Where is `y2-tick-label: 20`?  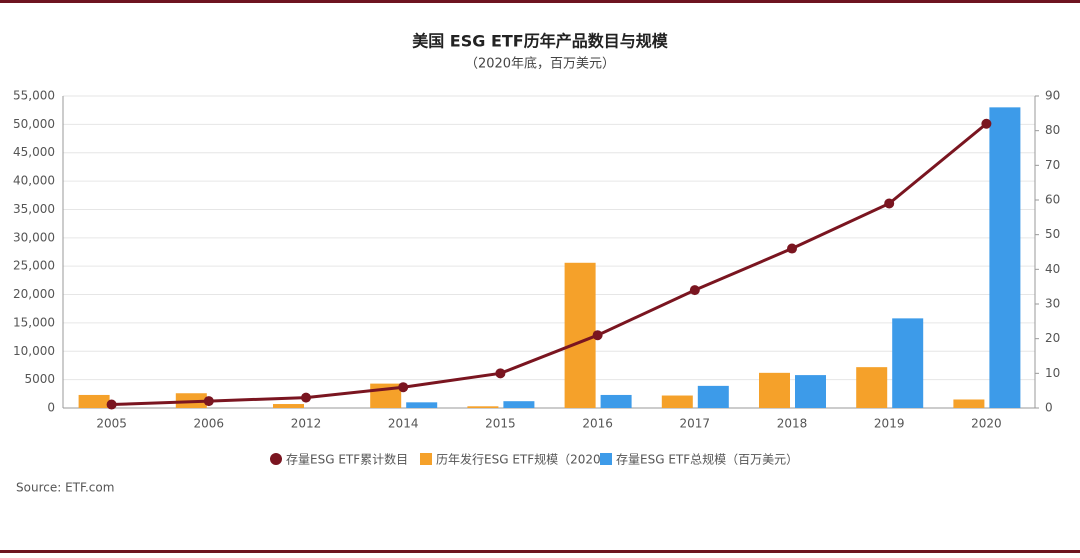 y2-tick-label: 20 is located at coordinates (1052, 338).